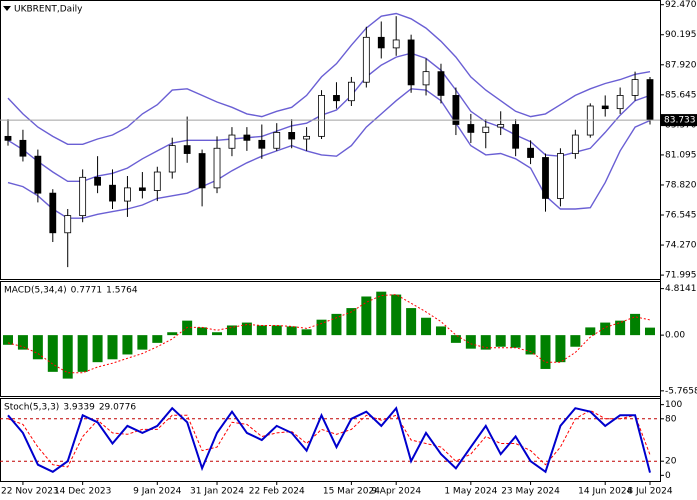 The width and height of the screenshot is (697, 500). Describe the element at coordinates (668, 476) in the screenshot. I see `y-tick-label: 0` at that location.